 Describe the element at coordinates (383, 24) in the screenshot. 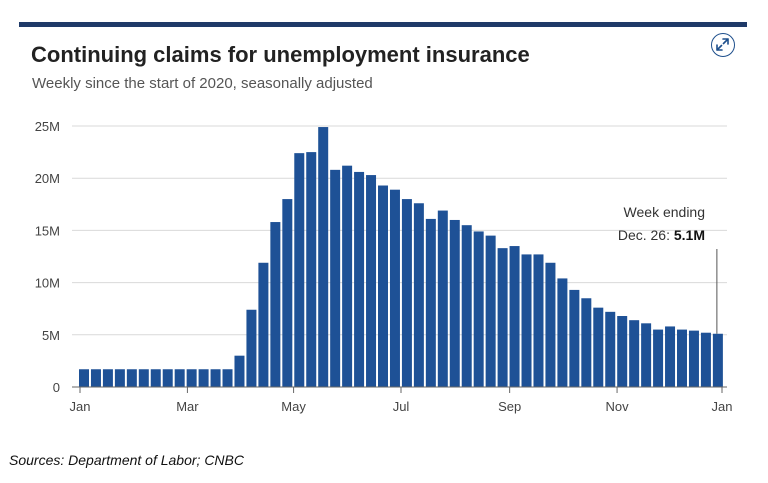

I see `header-accent-bar` at that location.